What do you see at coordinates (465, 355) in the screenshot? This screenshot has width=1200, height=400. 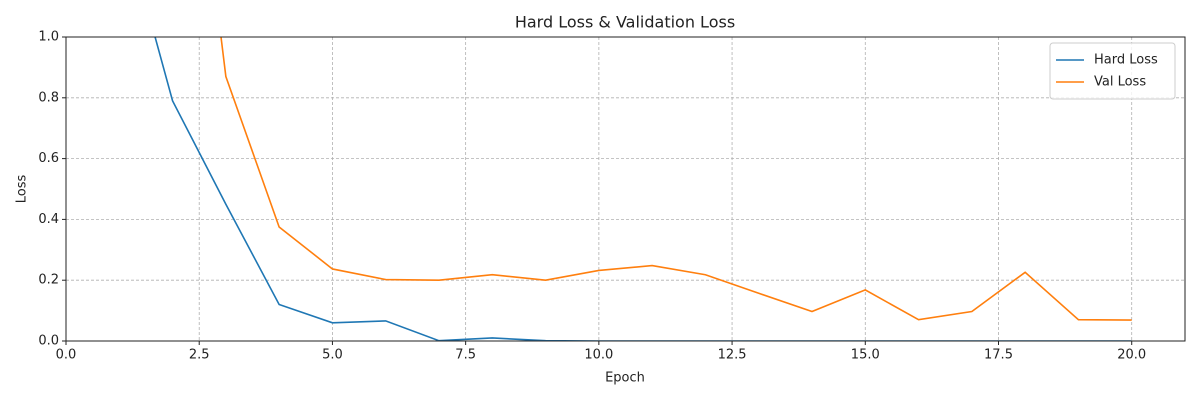 I see `x-tick-label: 7.5` at bounding box center [465, 355].